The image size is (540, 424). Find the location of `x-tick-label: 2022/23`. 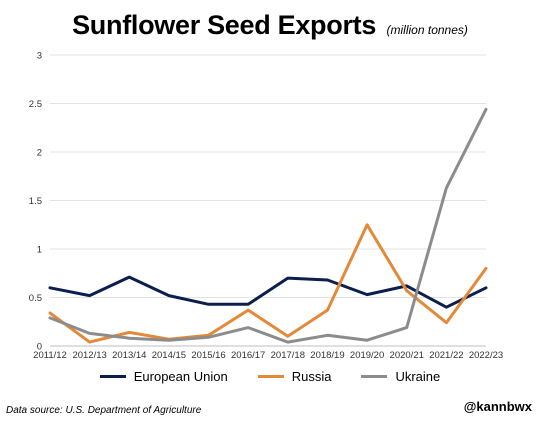

x-tick-label: 2022/23 is located at coordinates (486, 355).